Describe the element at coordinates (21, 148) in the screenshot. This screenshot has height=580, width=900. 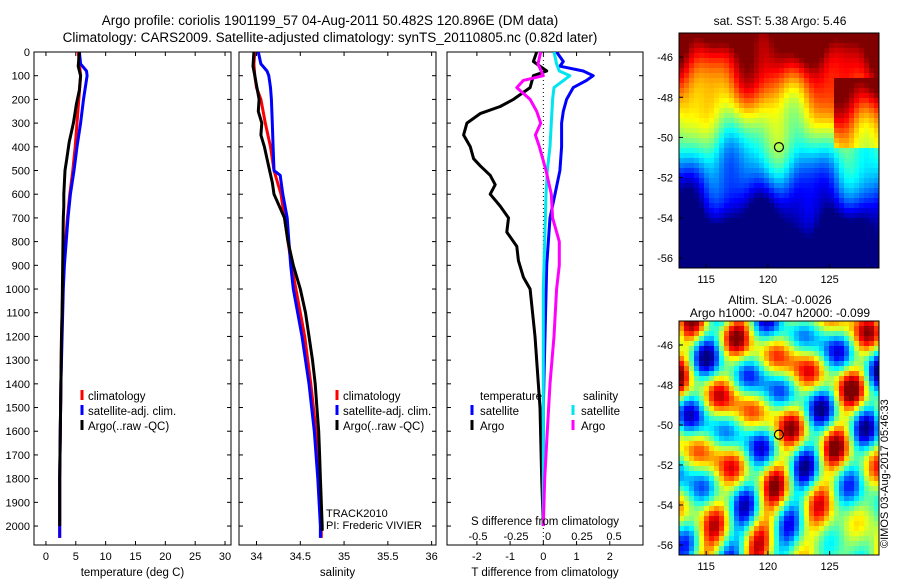
I see `y-tick-label: 400` at that location.